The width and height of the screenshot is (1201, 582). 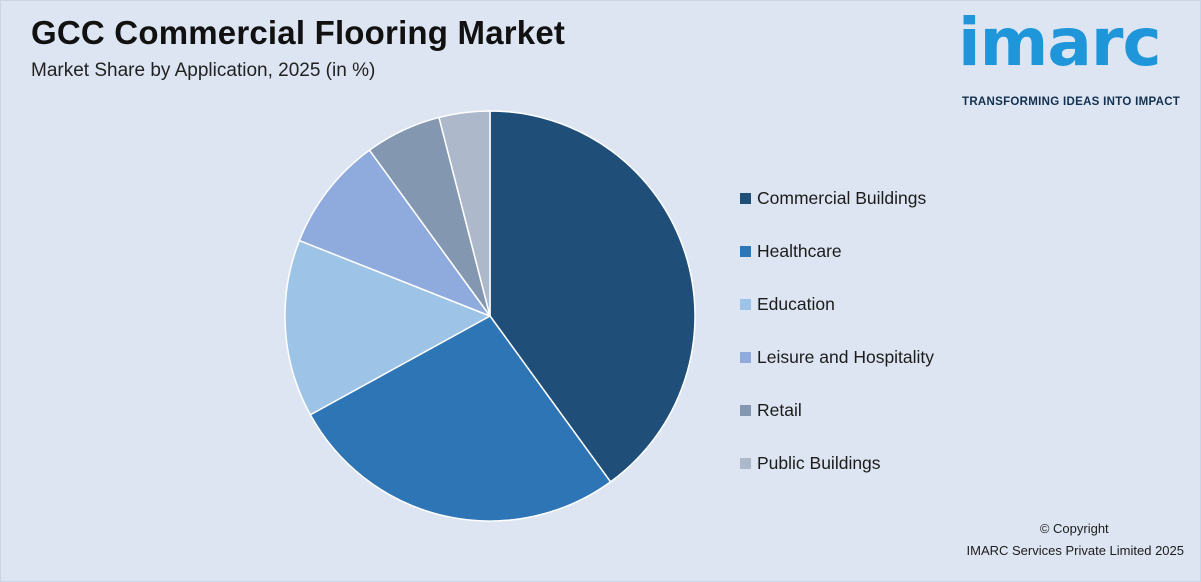 What do you see at coordinates (1060, 42) in the screenshot?
I see `logo-wordmark: imarc` at bounding box center [1060, 42].